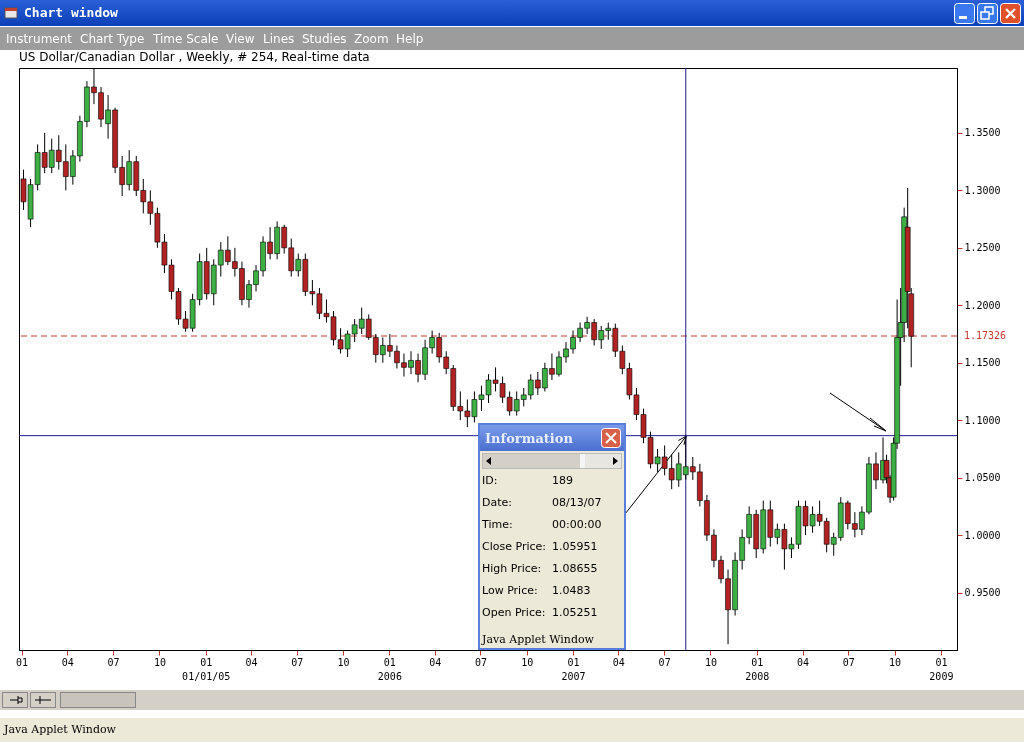  What do you see at coordinates (39, 39) in the screenshot?
I see `text: Instrument` at bounding box center [39, 39].